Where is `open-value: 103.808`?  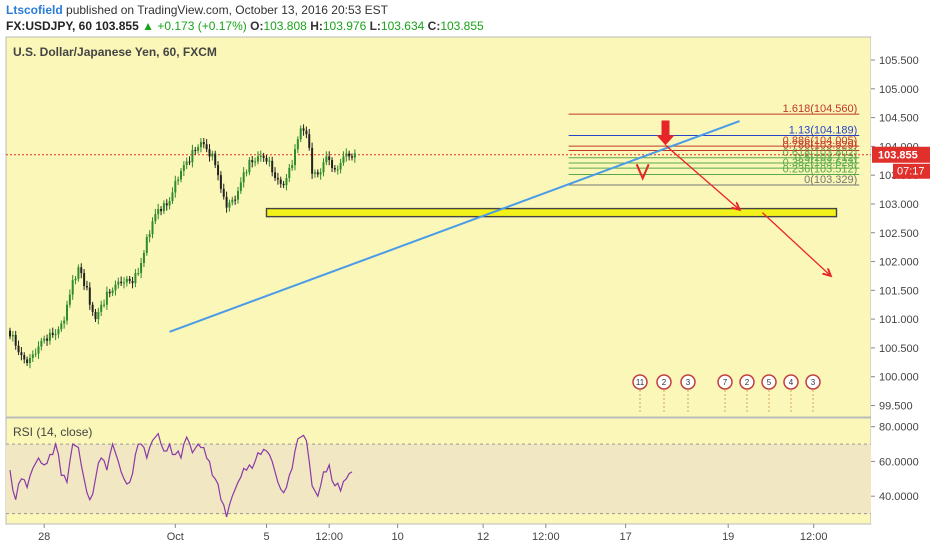
open-value: 103.808 is located at coordinates (285, 26).